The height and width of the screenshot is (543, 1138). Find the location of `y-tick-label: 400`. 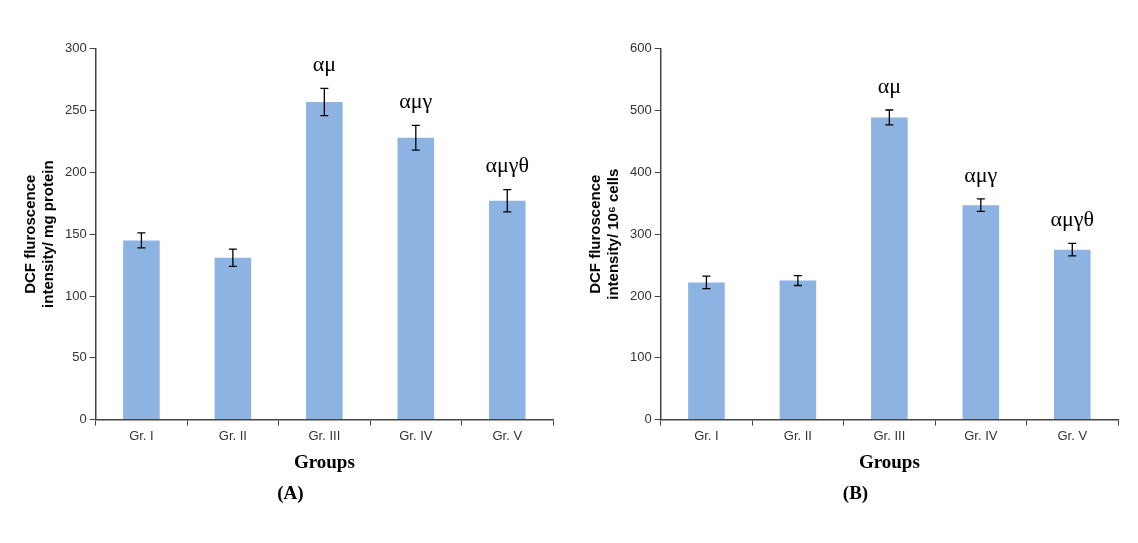

y-tick-label: 400 is located at coordinates (640, 171).